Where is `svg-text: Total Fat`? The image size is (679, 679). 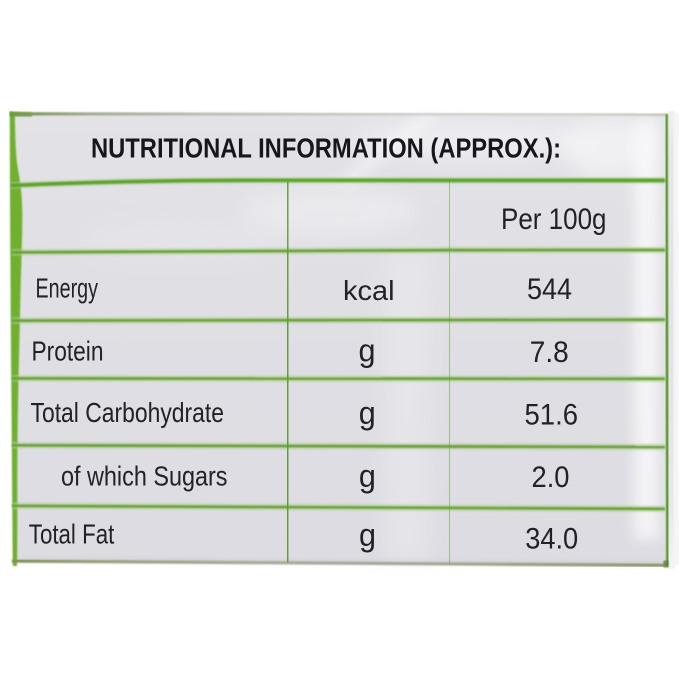 svg-text: Total Fat is located at coordinates (72, 533).